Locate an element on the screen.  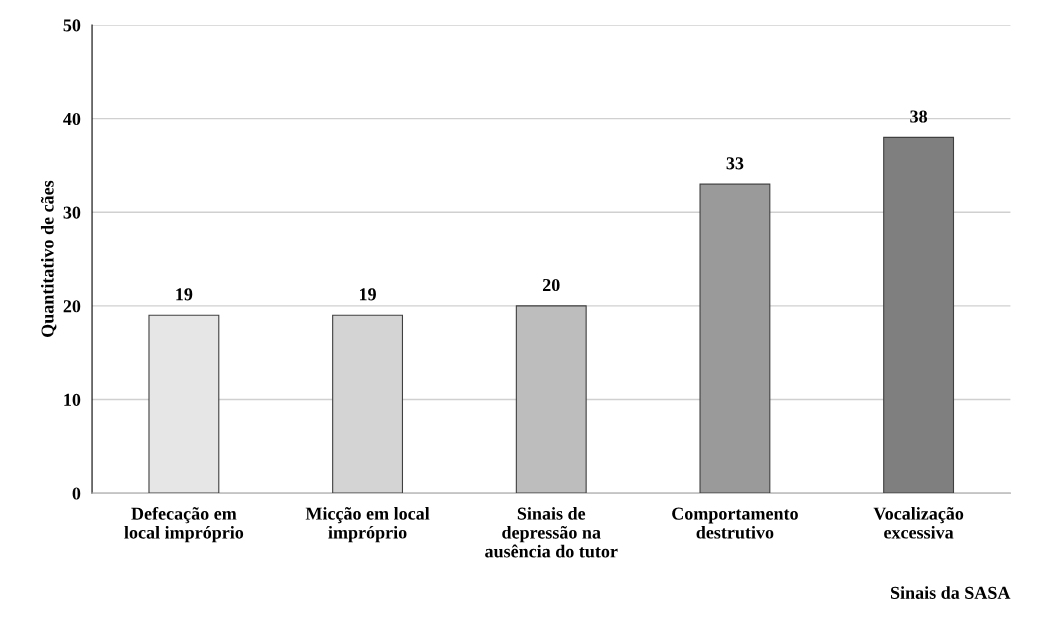
data-label: 38 is located at coordinates (919, 116).